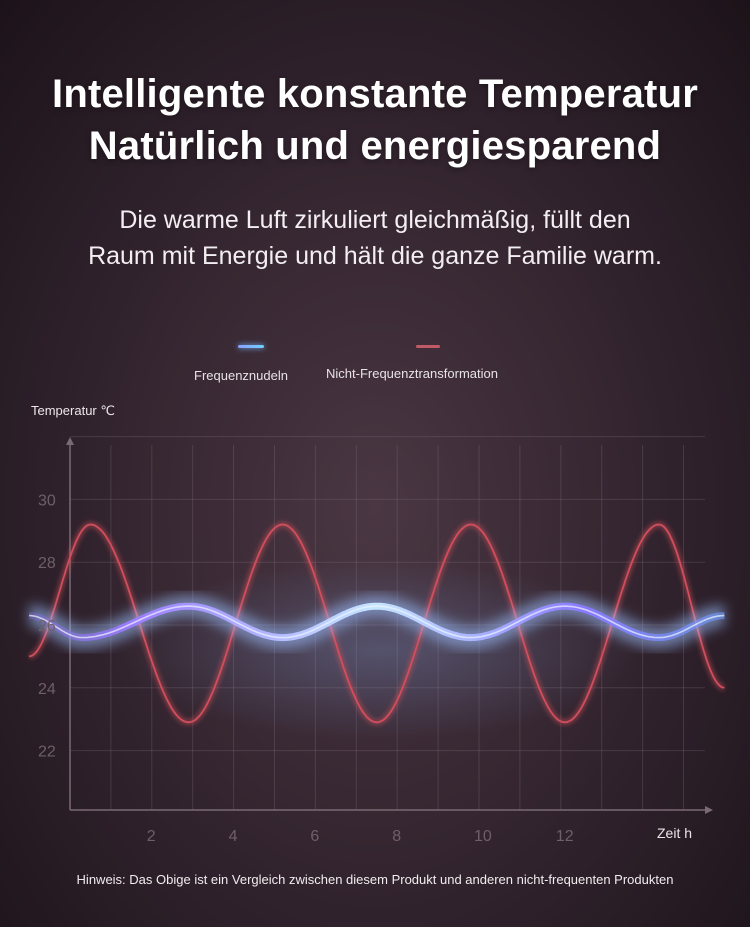  I want to click on x-tick-label: 8, so click(396, 836).